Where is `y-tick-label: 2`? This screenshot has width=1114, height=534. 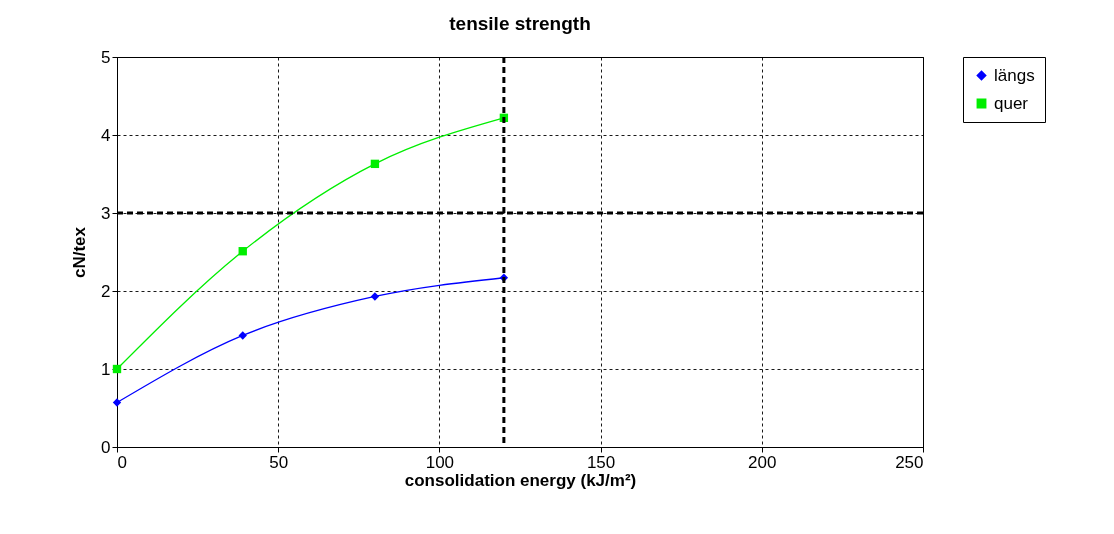 y-tick-label: 2 is located at coordinates (106, 291).